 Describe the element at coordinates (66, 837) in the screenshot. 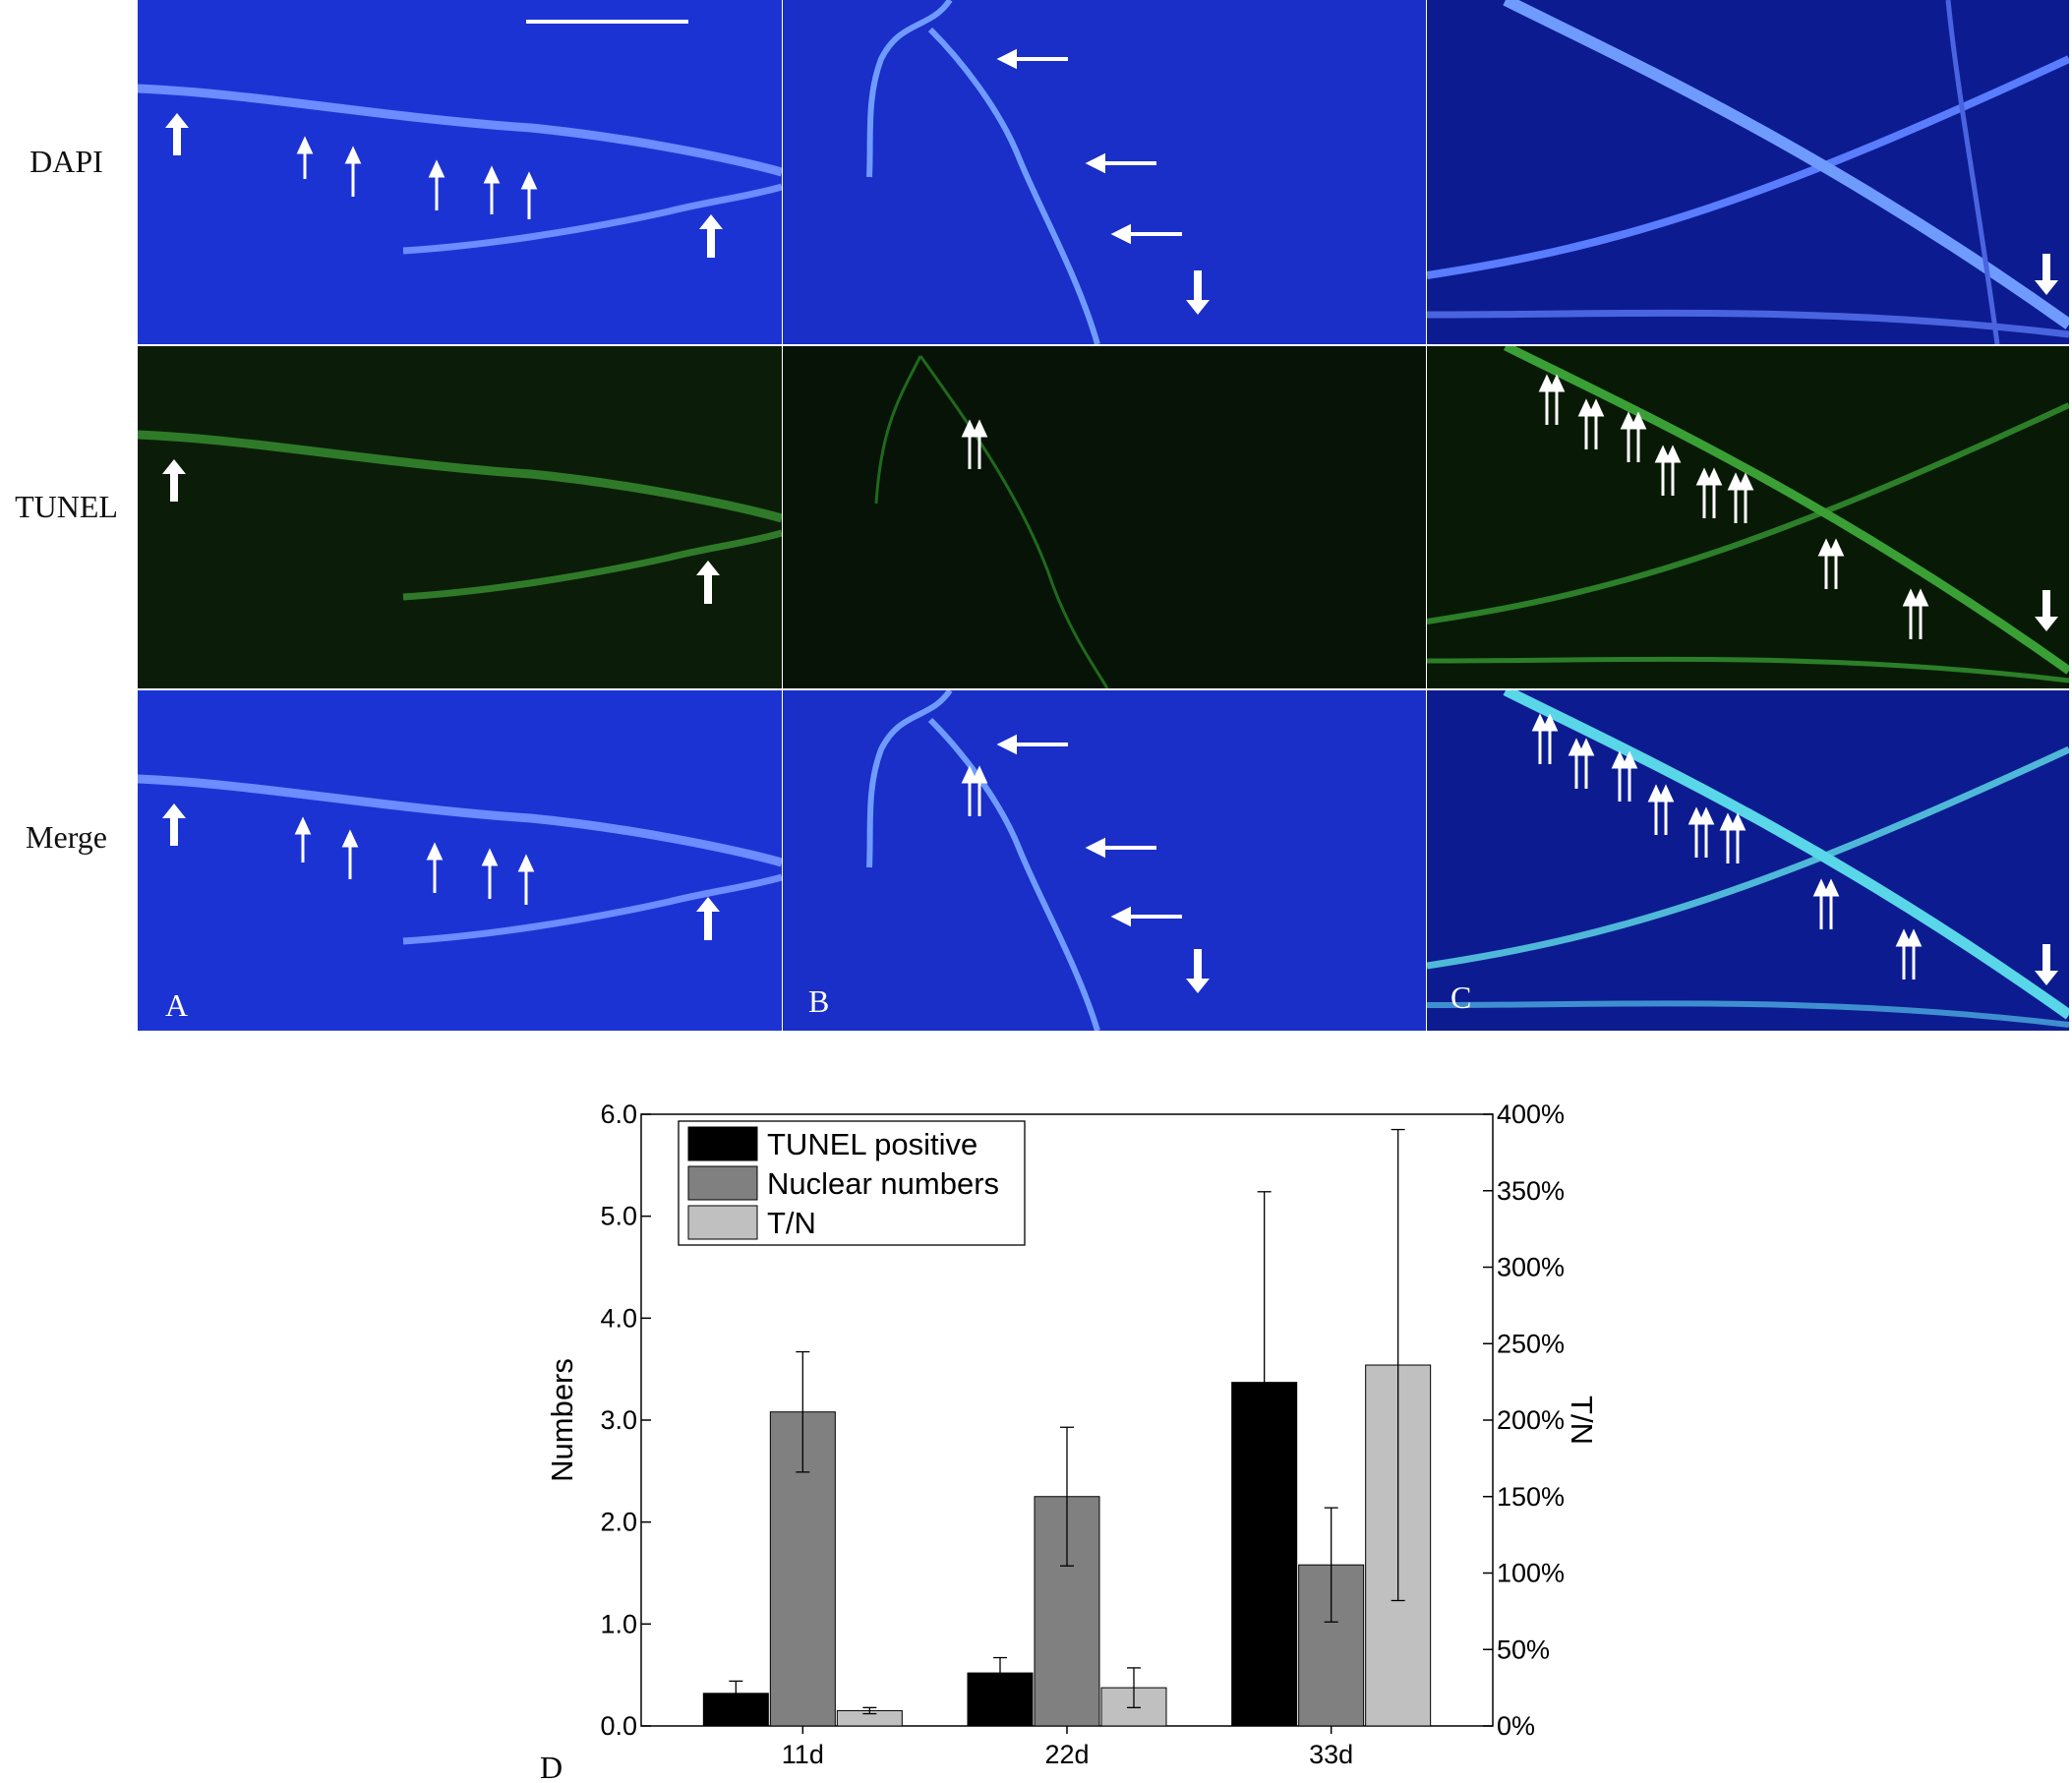

I see `row-label-merge: Merge` at that location.